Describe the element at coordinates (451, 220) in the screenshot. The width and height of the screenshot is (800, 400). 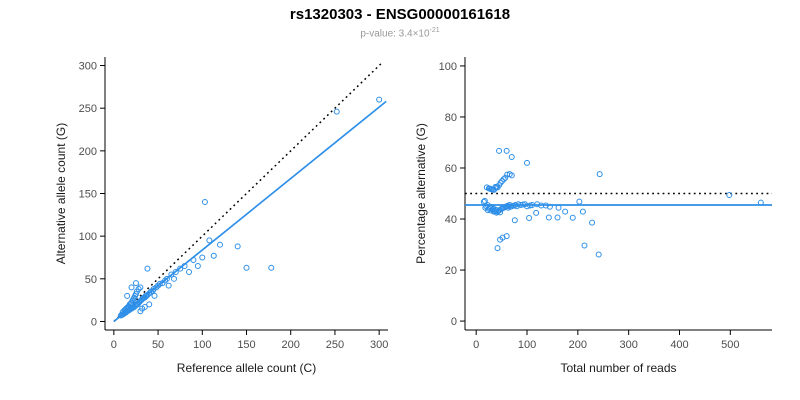
I see `y-tick-label: 40` at that location.